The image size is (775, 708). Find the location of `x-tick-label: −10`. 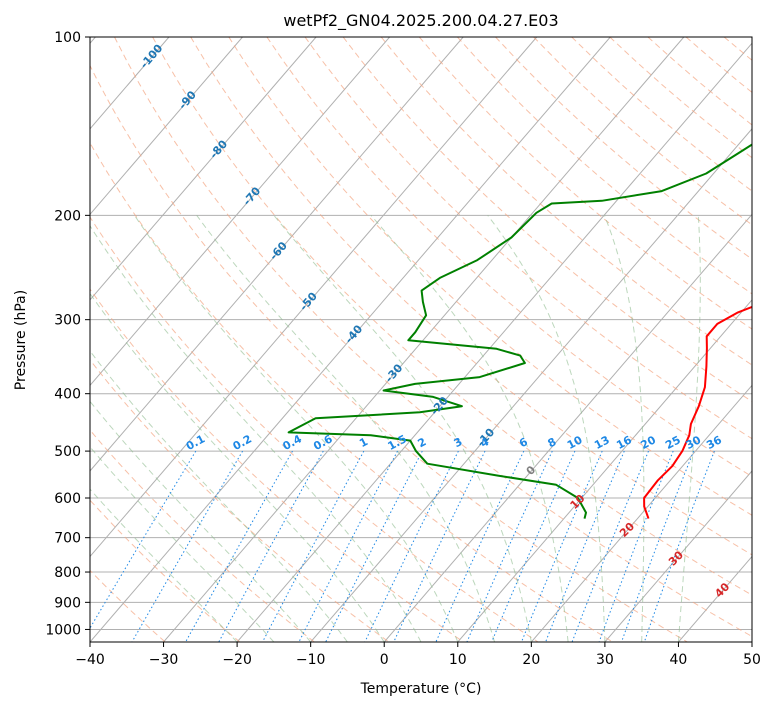

x-tick-label: −10 is located at coordinates (311, 660).